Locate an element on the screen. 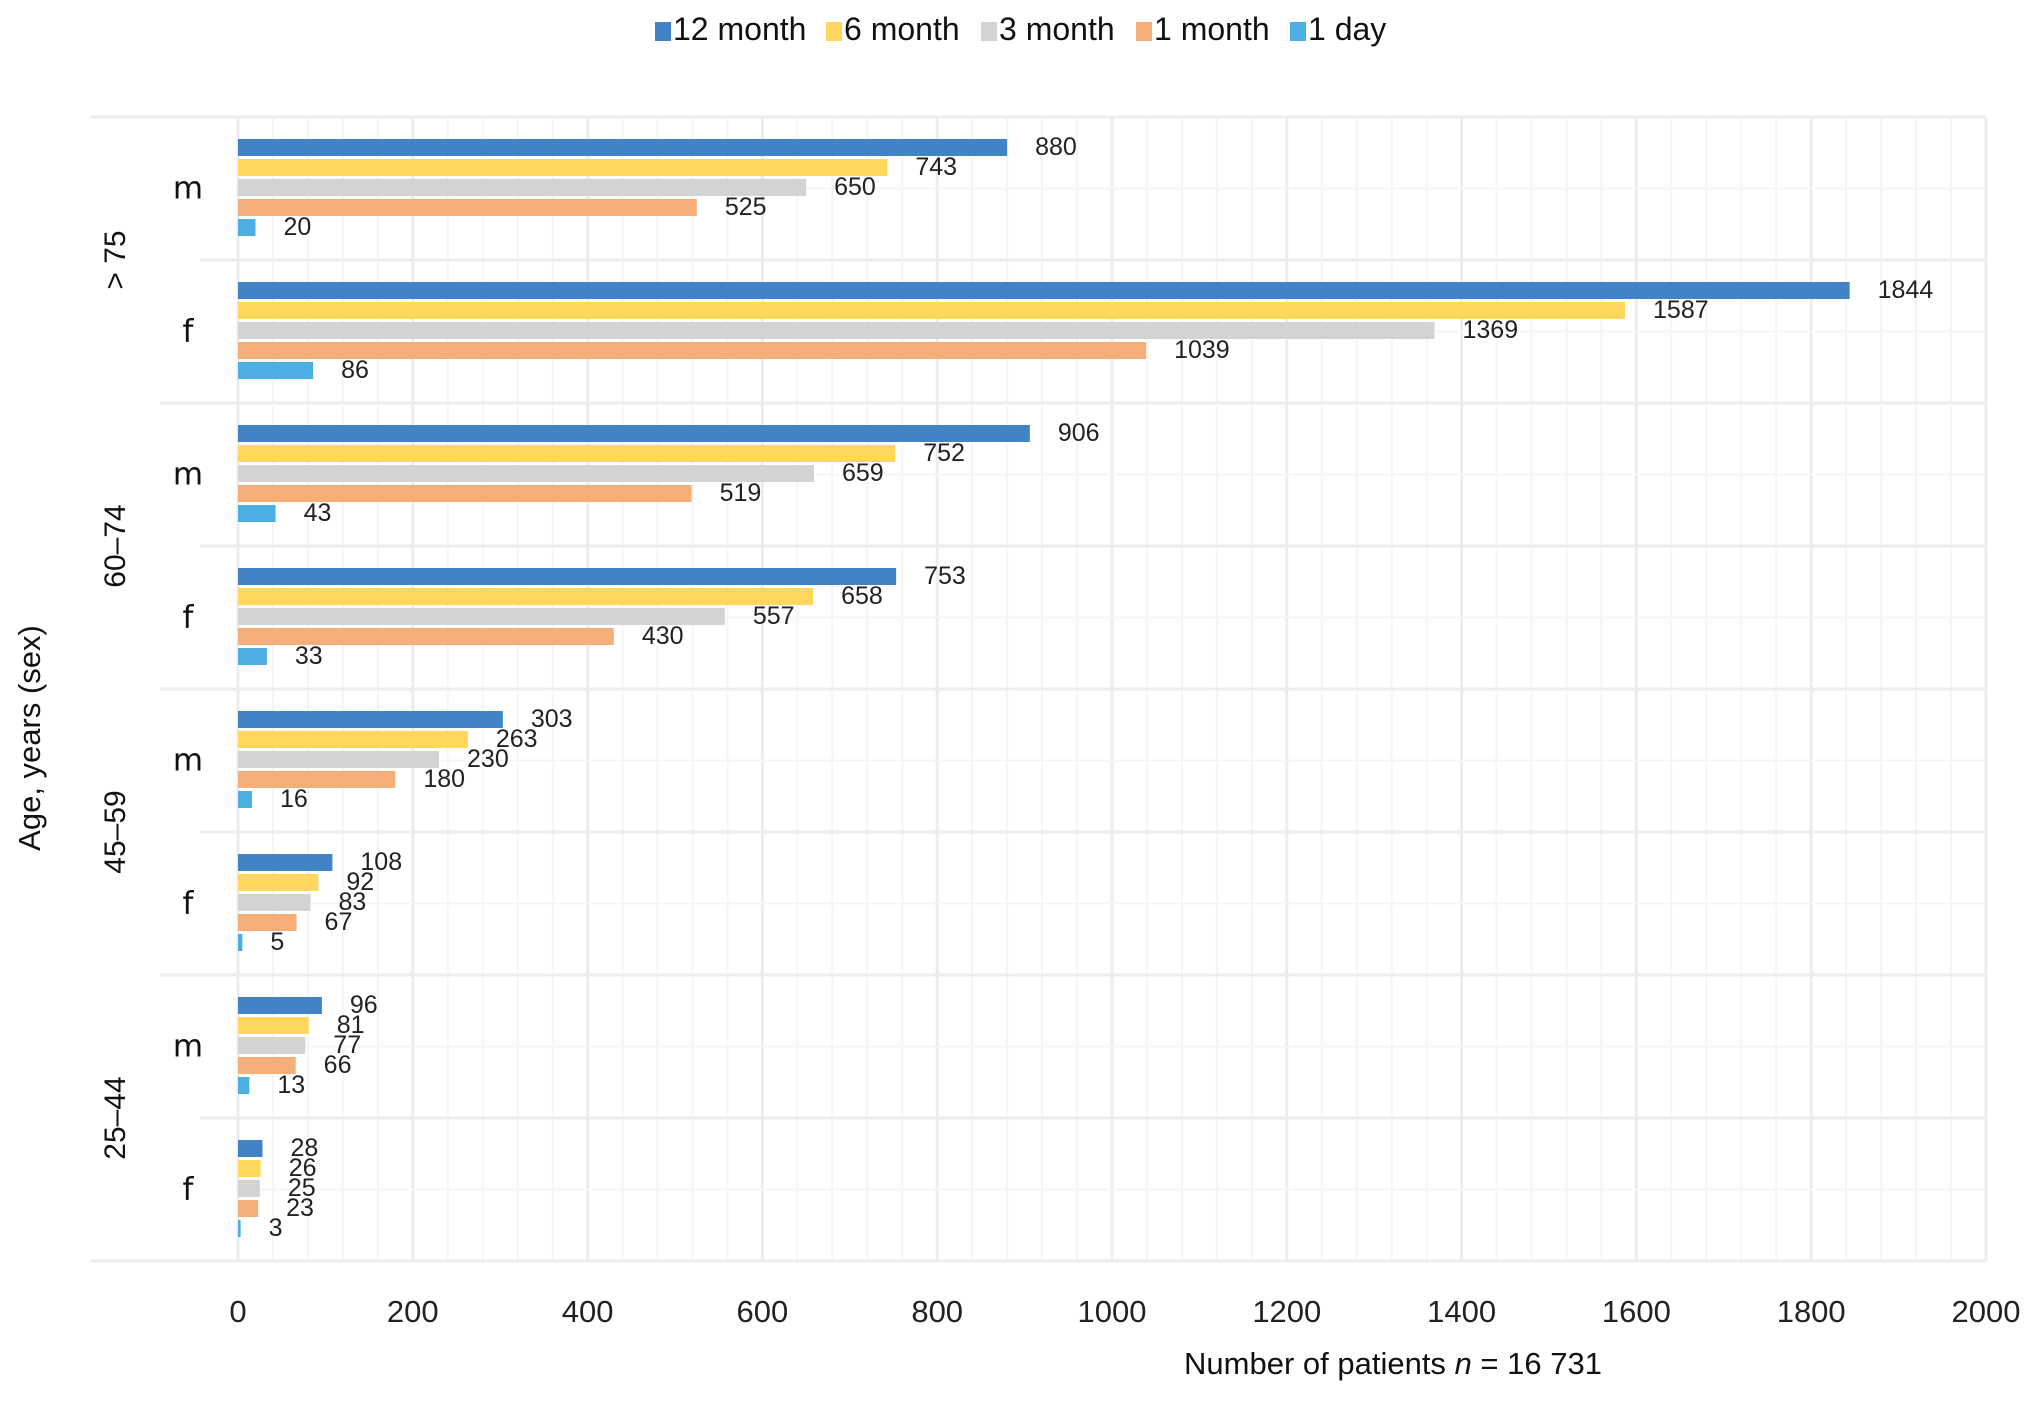 The height and width of the screenshot is (1412, 2037). age-group-label: 25–44 is located at coordinates (115, 1117).